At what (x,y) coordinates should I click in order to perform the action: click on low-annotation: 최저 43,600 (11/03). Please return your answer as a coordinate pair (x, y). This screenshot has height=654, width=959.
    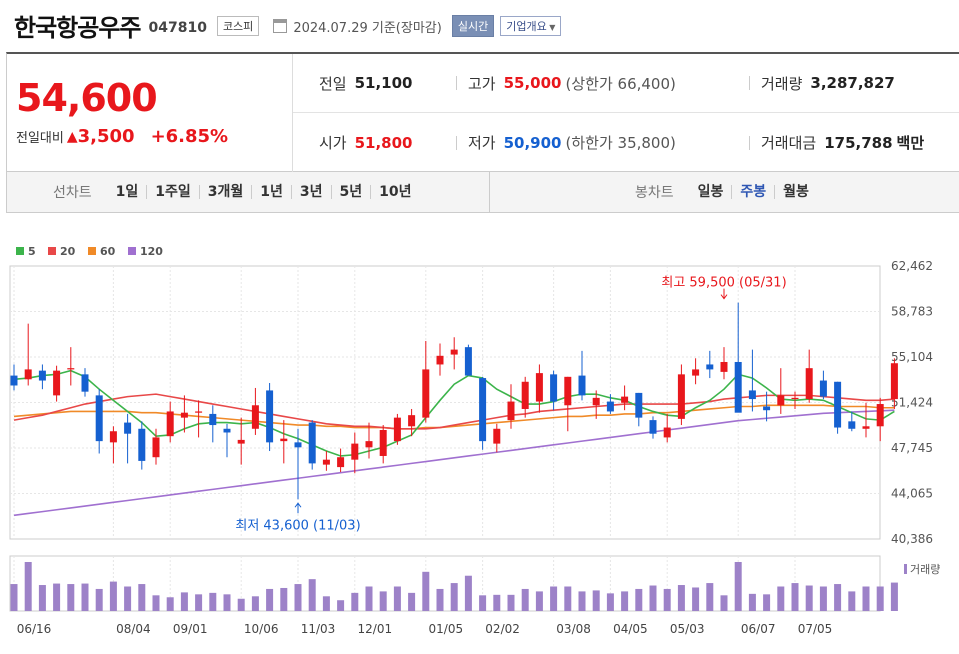
    Looking at the image, I should click on (297, 525).